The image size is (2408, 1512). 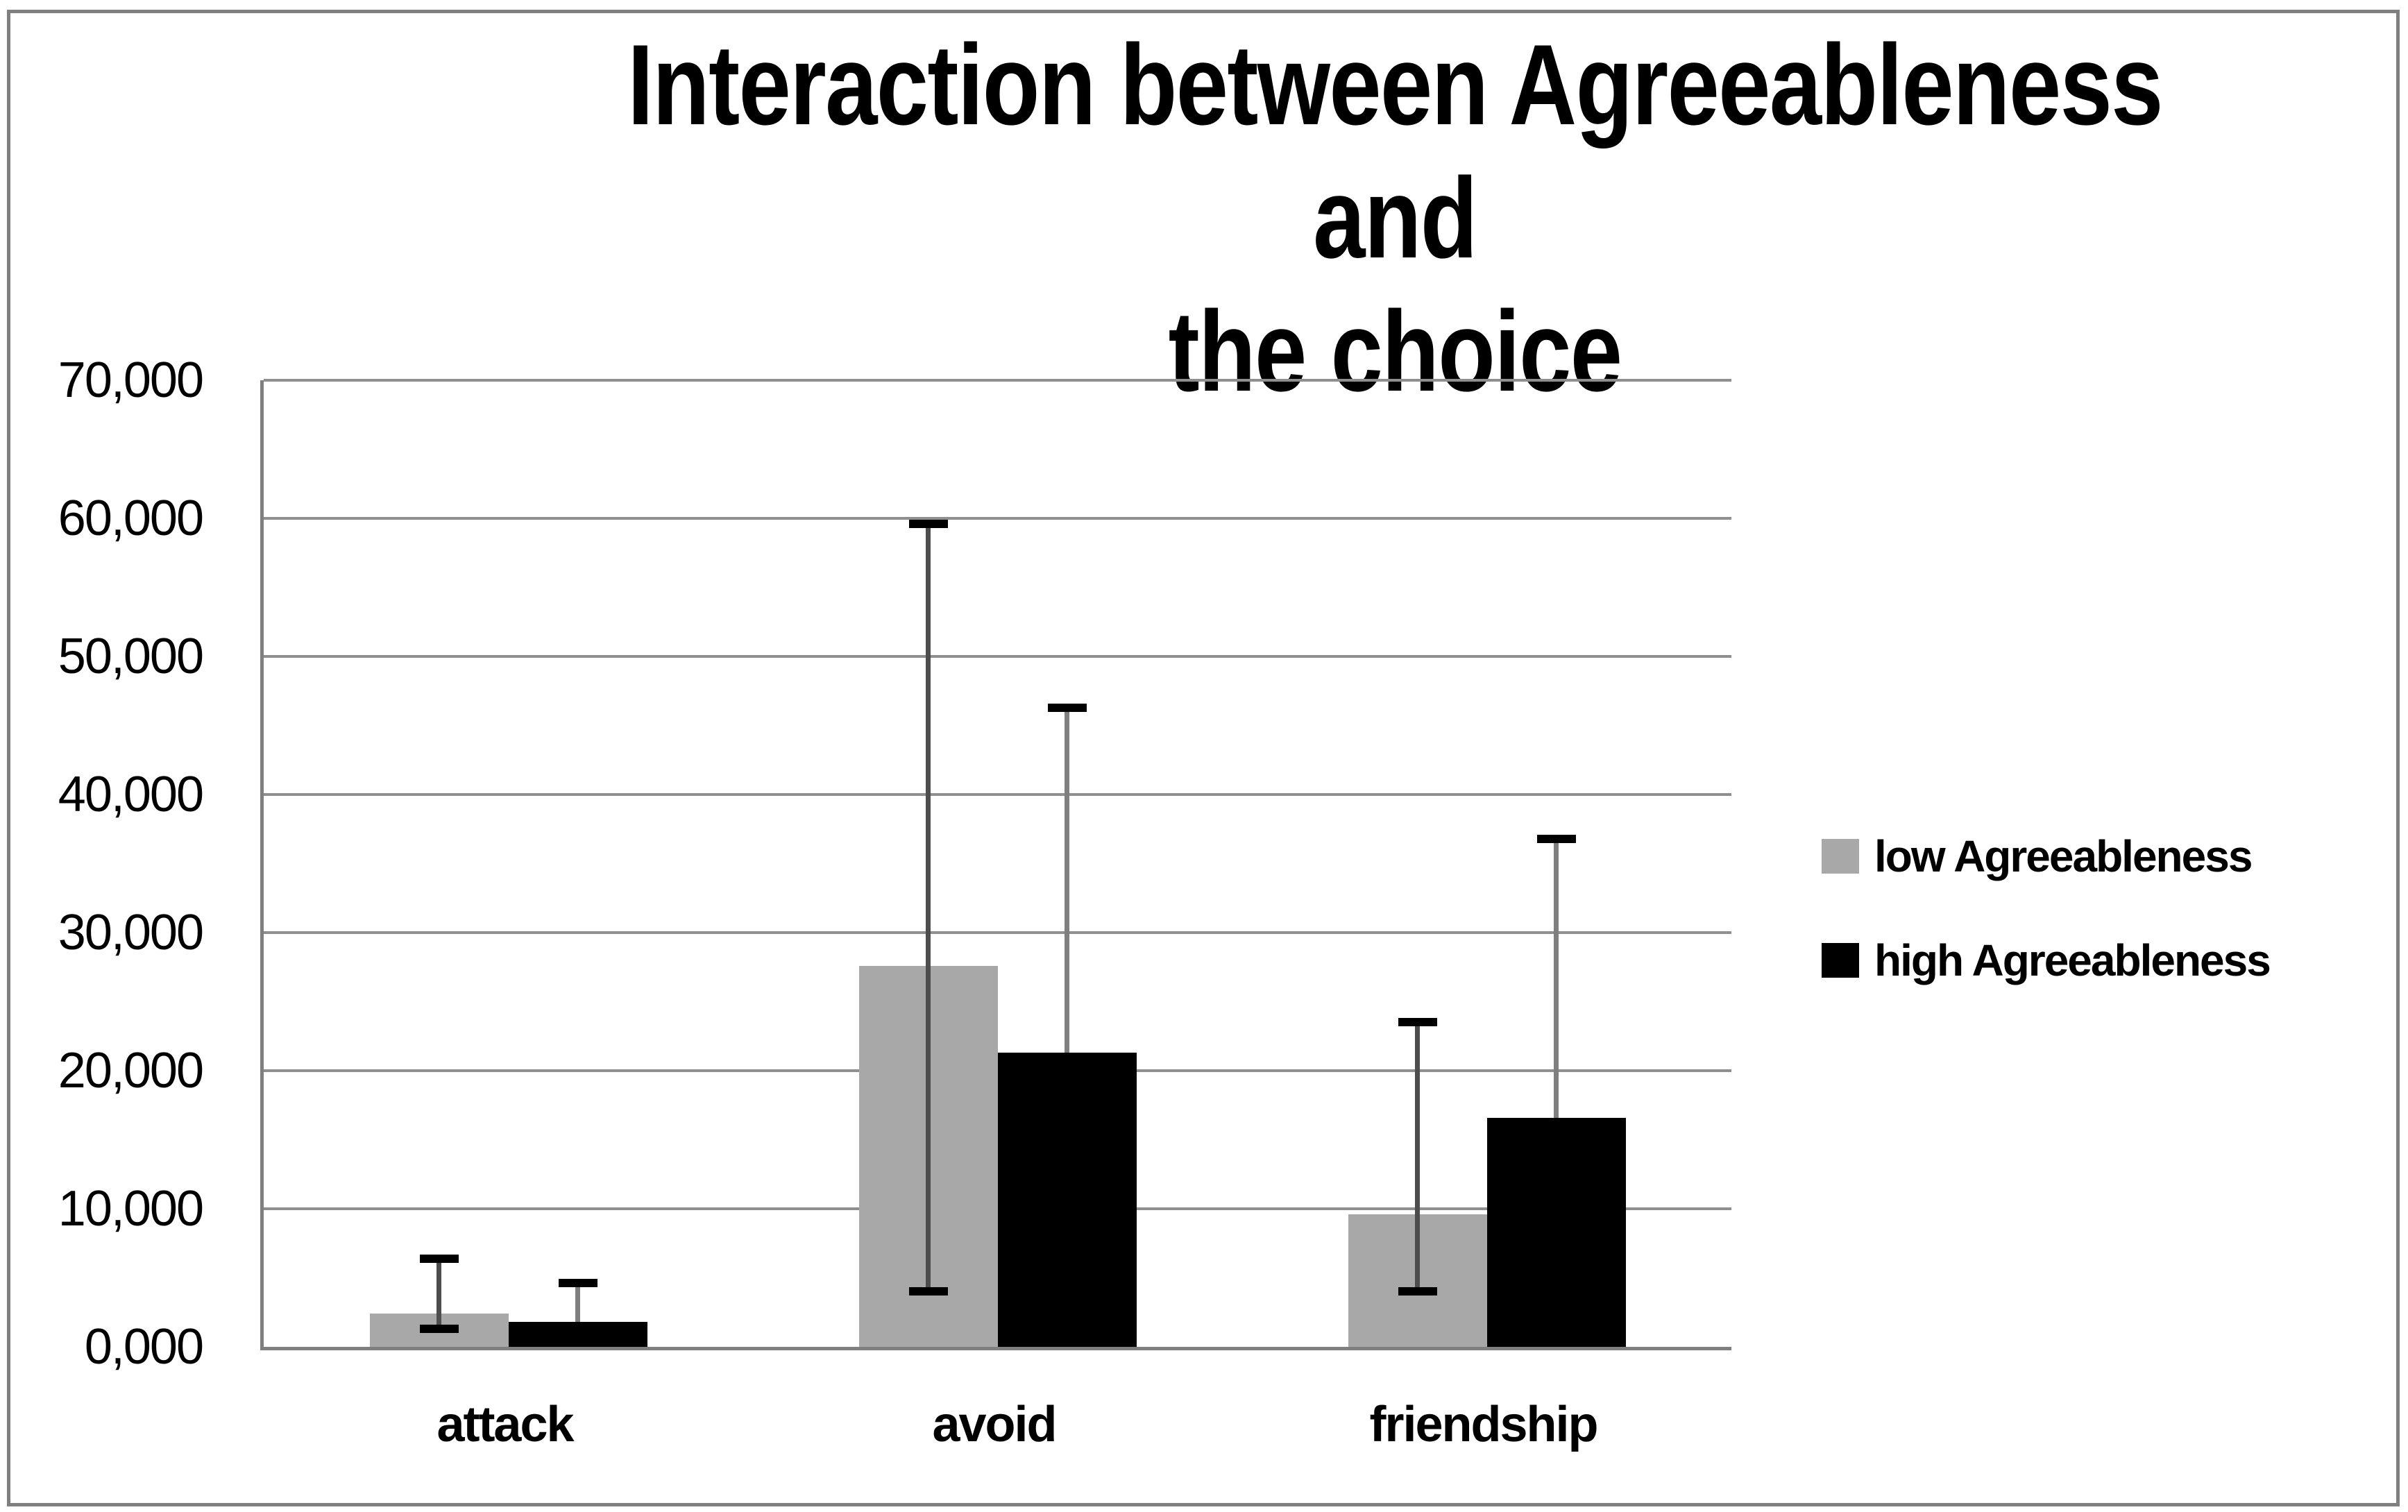 I want to click on legend-item: high Agreeableness, so click(x=2046, y=960).